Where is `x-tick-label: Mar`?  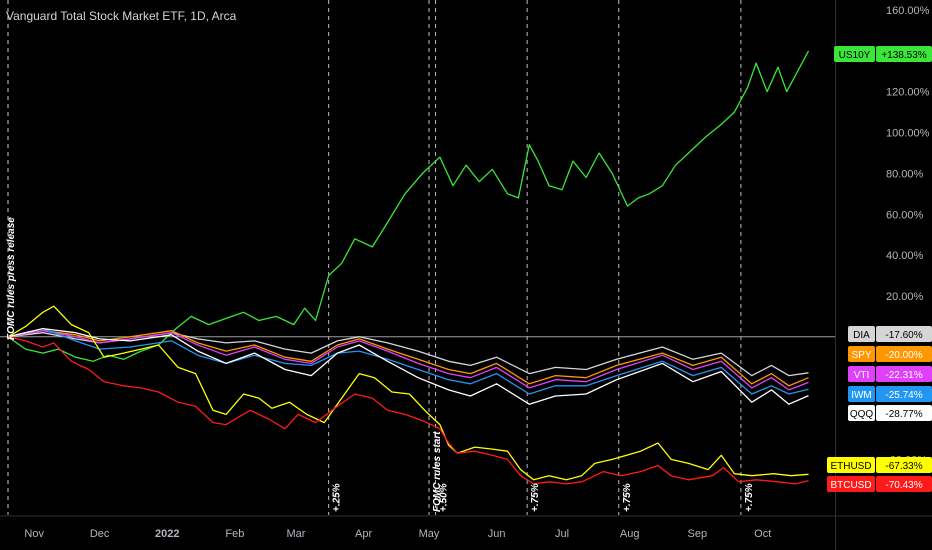 x-tick-label: Mar is located at coordinates (295, 534).